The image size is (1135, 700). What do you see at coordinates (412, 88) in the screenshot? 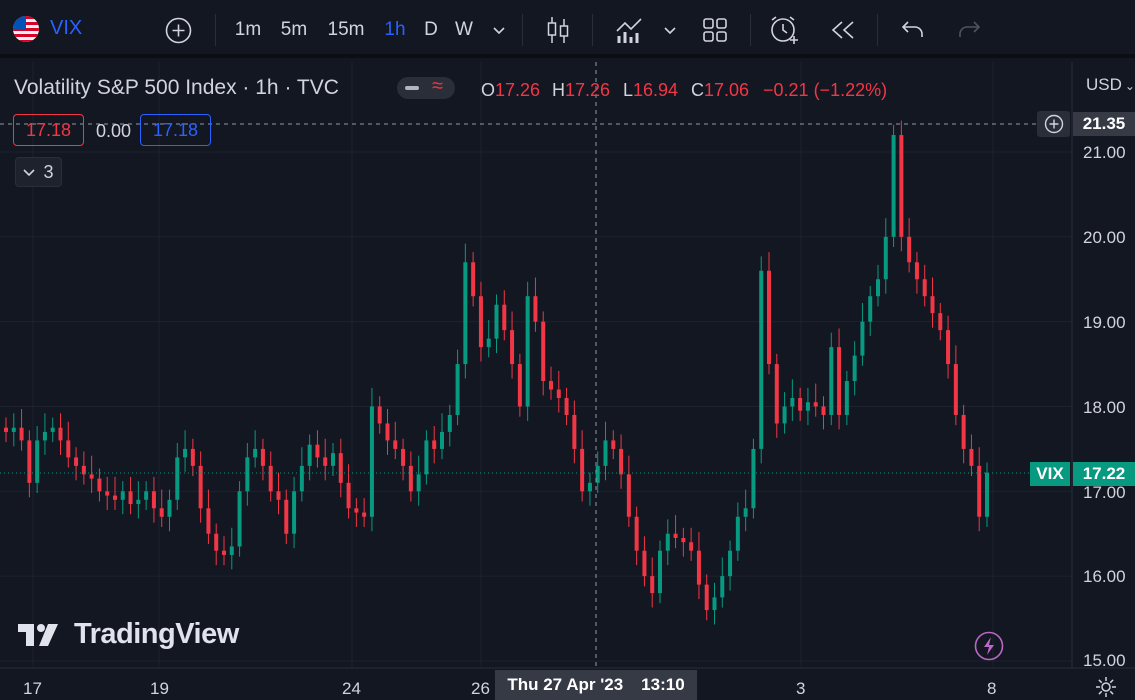
I see `hide-legend-icon` at bounding box center [412, 88].